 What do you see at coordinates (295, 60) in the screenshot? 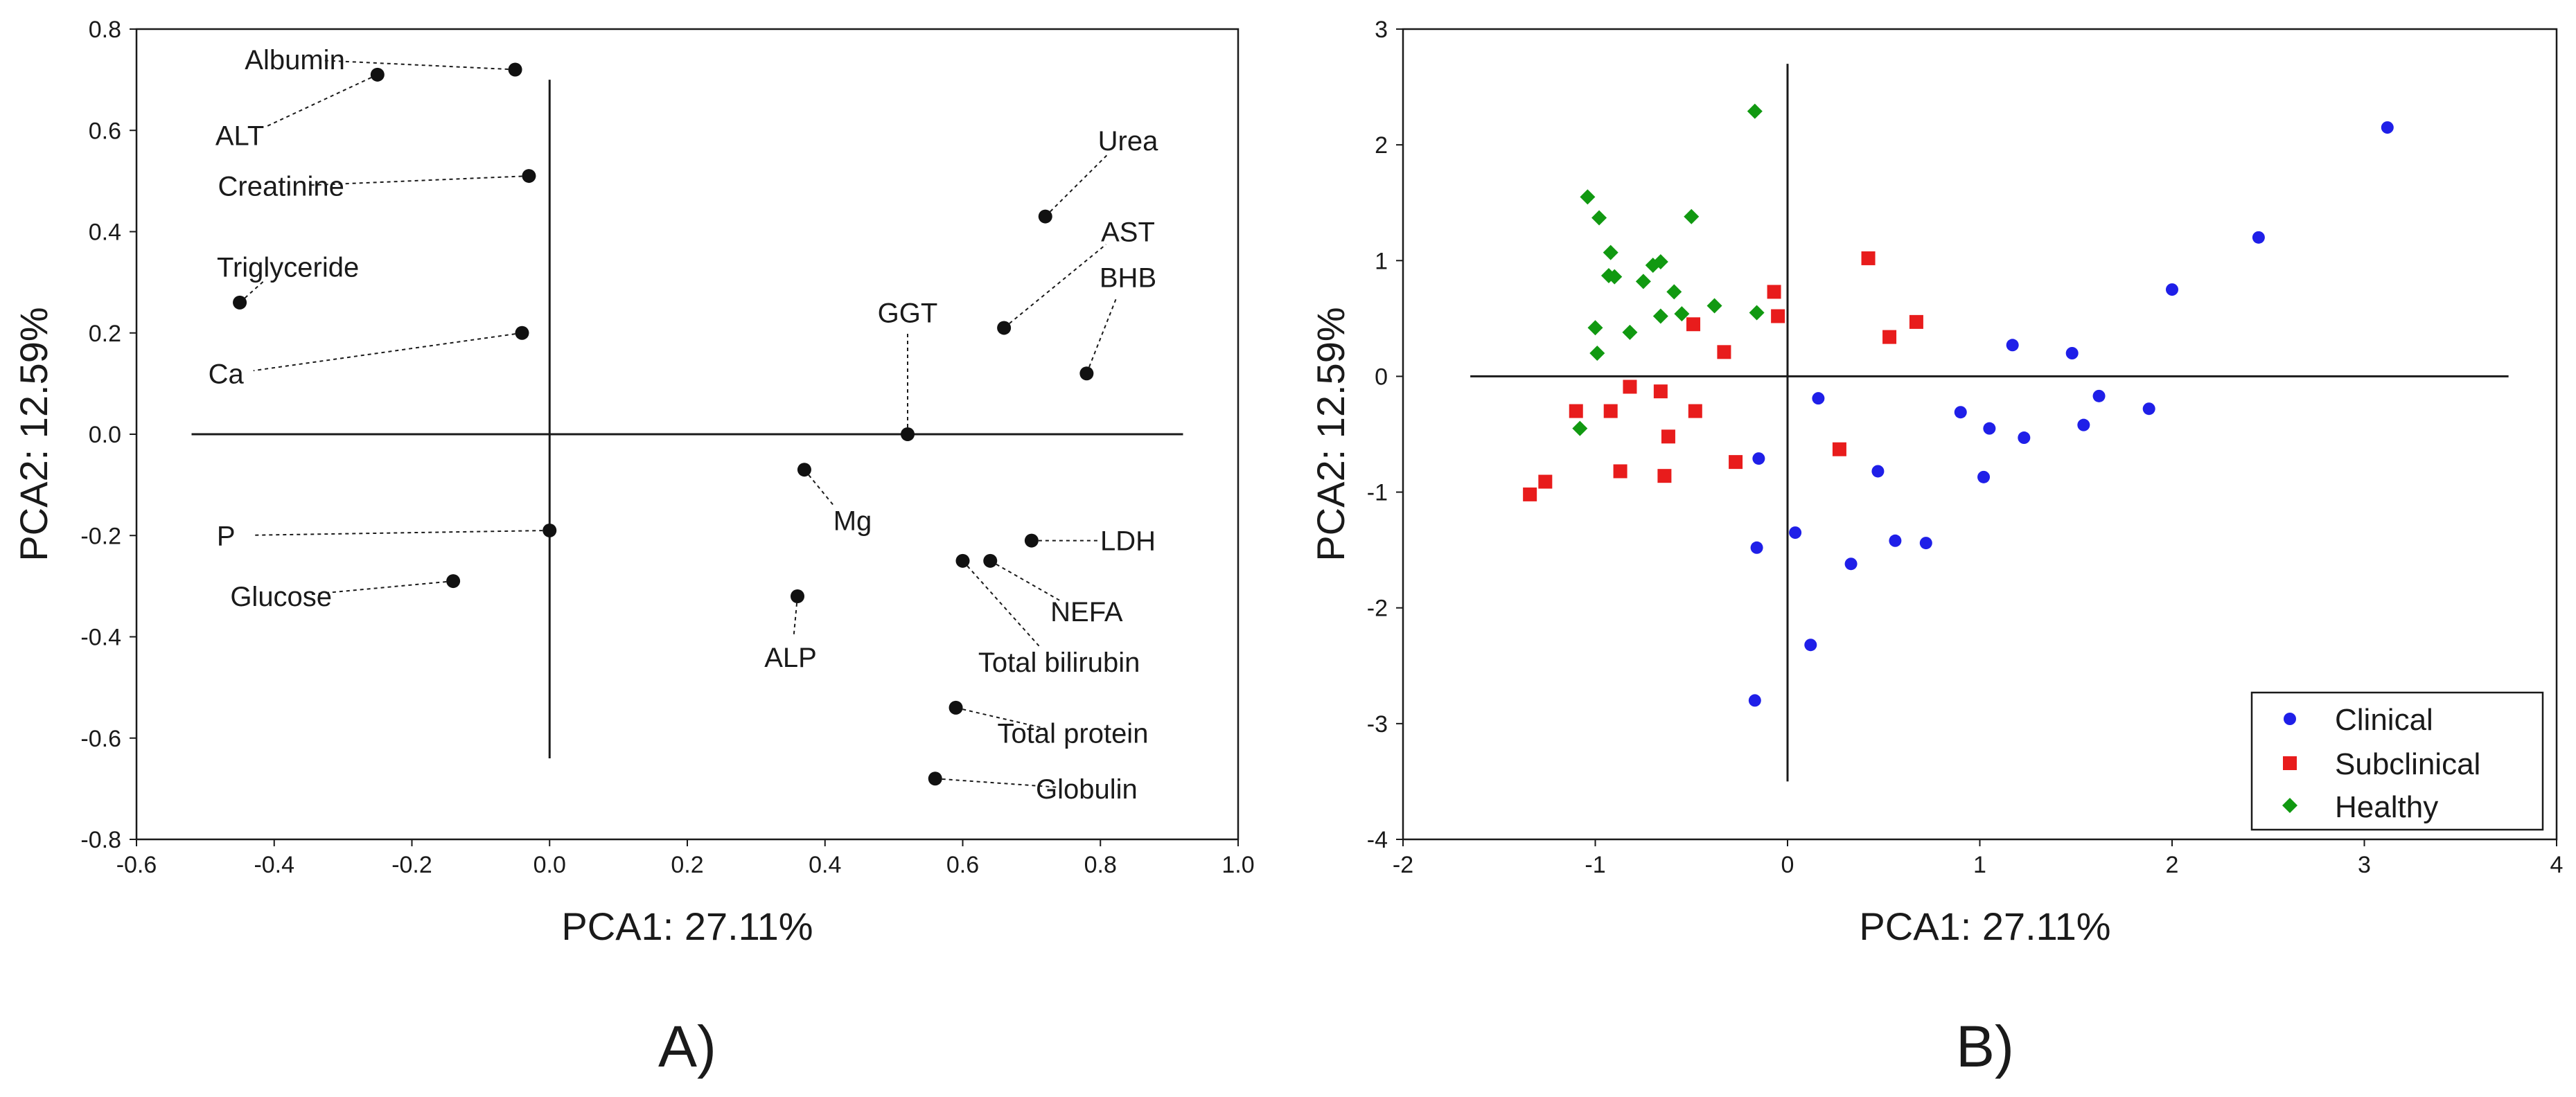
I see `loading-label-albumin: Albumin` at bounding box center [295, 60].